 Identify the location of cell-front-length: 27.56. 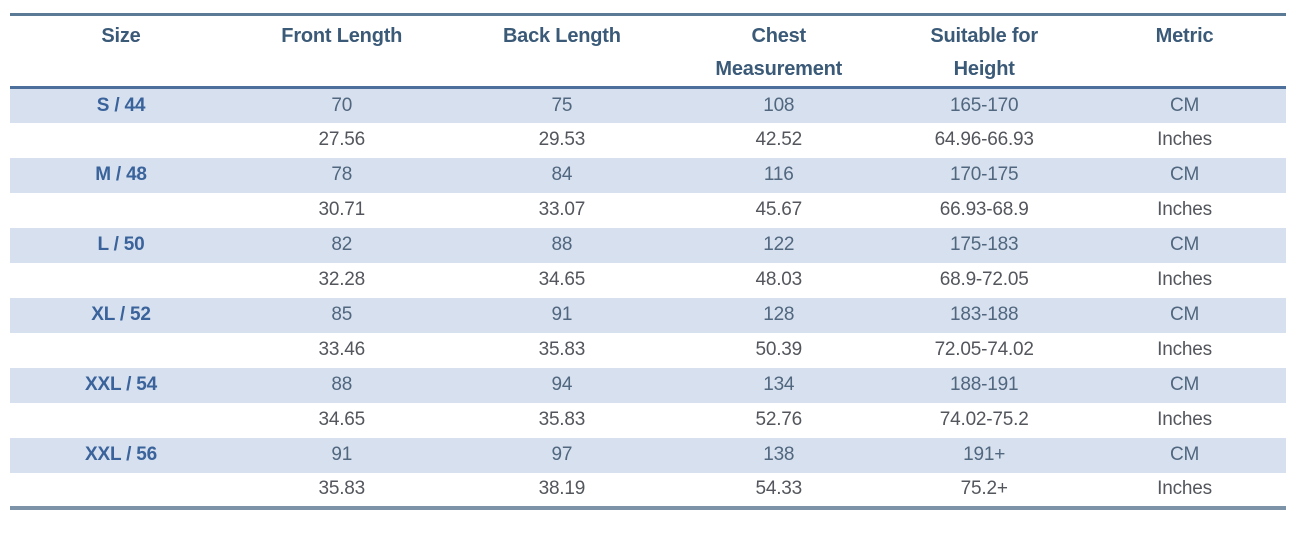
(342, 140).